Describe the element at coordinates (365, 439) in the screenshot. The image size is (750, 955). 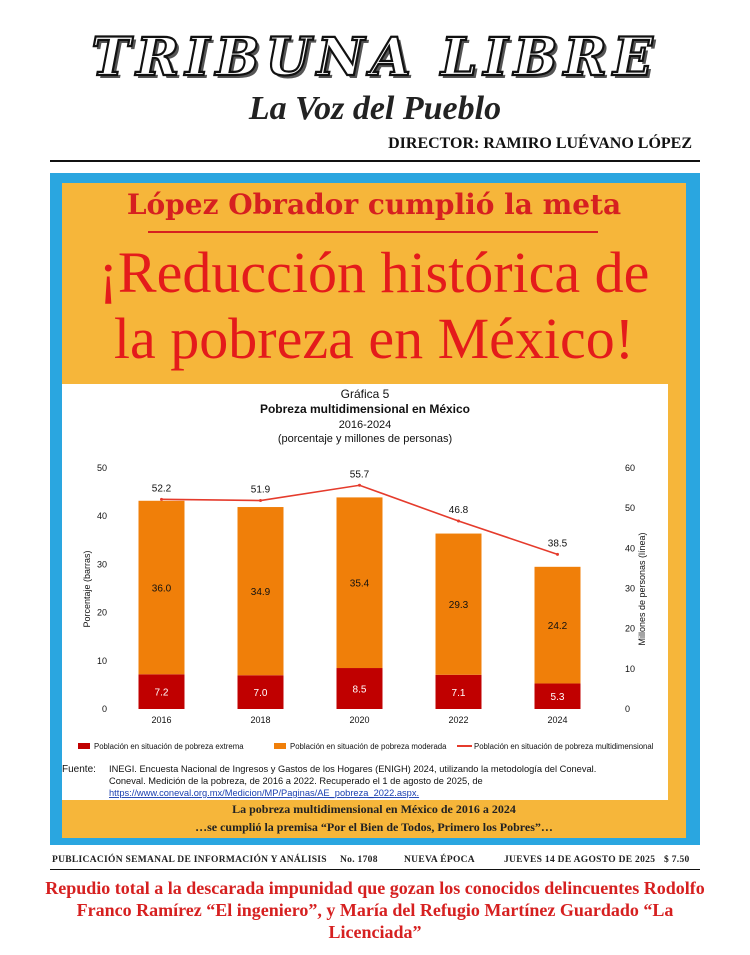
I see `chart-subtitle-units: (porcentaje y millones de personas)` at that location.